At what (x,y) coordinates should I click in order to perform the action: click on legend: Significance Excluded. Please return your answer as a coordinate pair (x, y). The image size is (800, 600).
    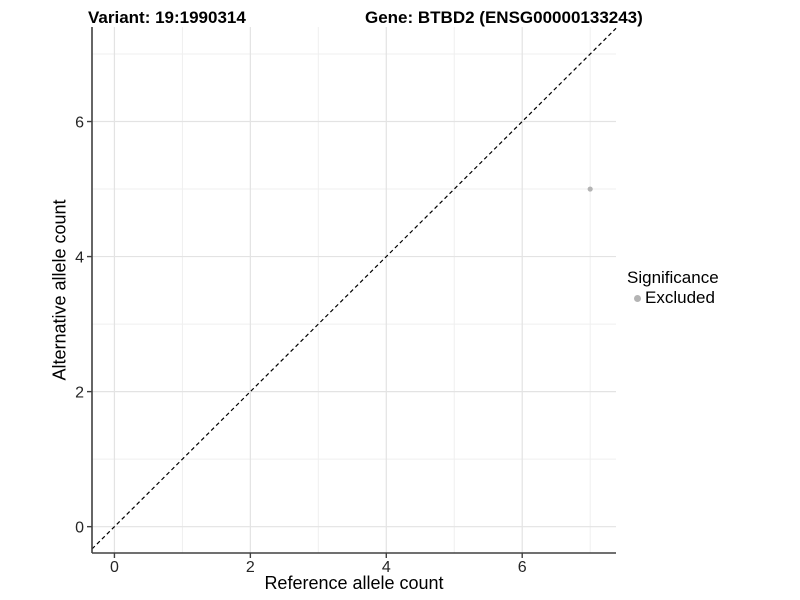
    Looking at the image, I should click on (673, 288).